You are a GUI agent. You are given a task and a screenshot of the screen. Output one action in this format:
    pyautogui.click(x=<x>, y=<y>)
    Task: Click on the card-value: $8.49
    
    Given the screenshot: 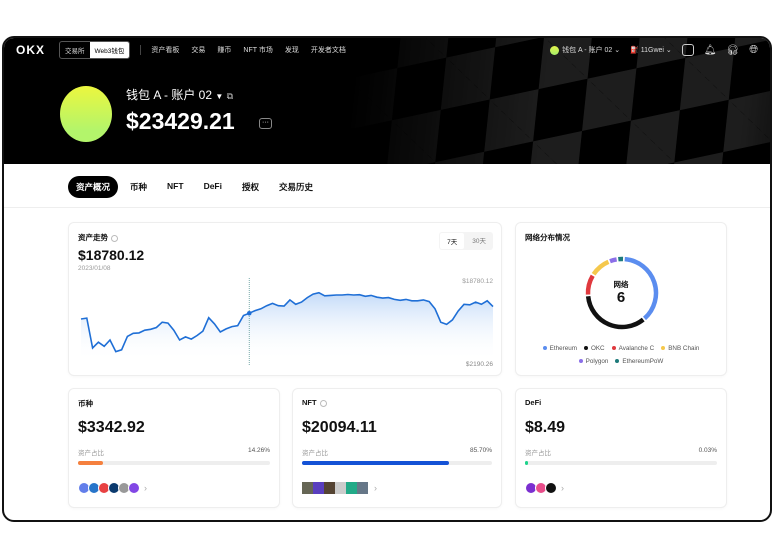 What is the action you would take?
    pyautogui.click(x=545, y=427)
    